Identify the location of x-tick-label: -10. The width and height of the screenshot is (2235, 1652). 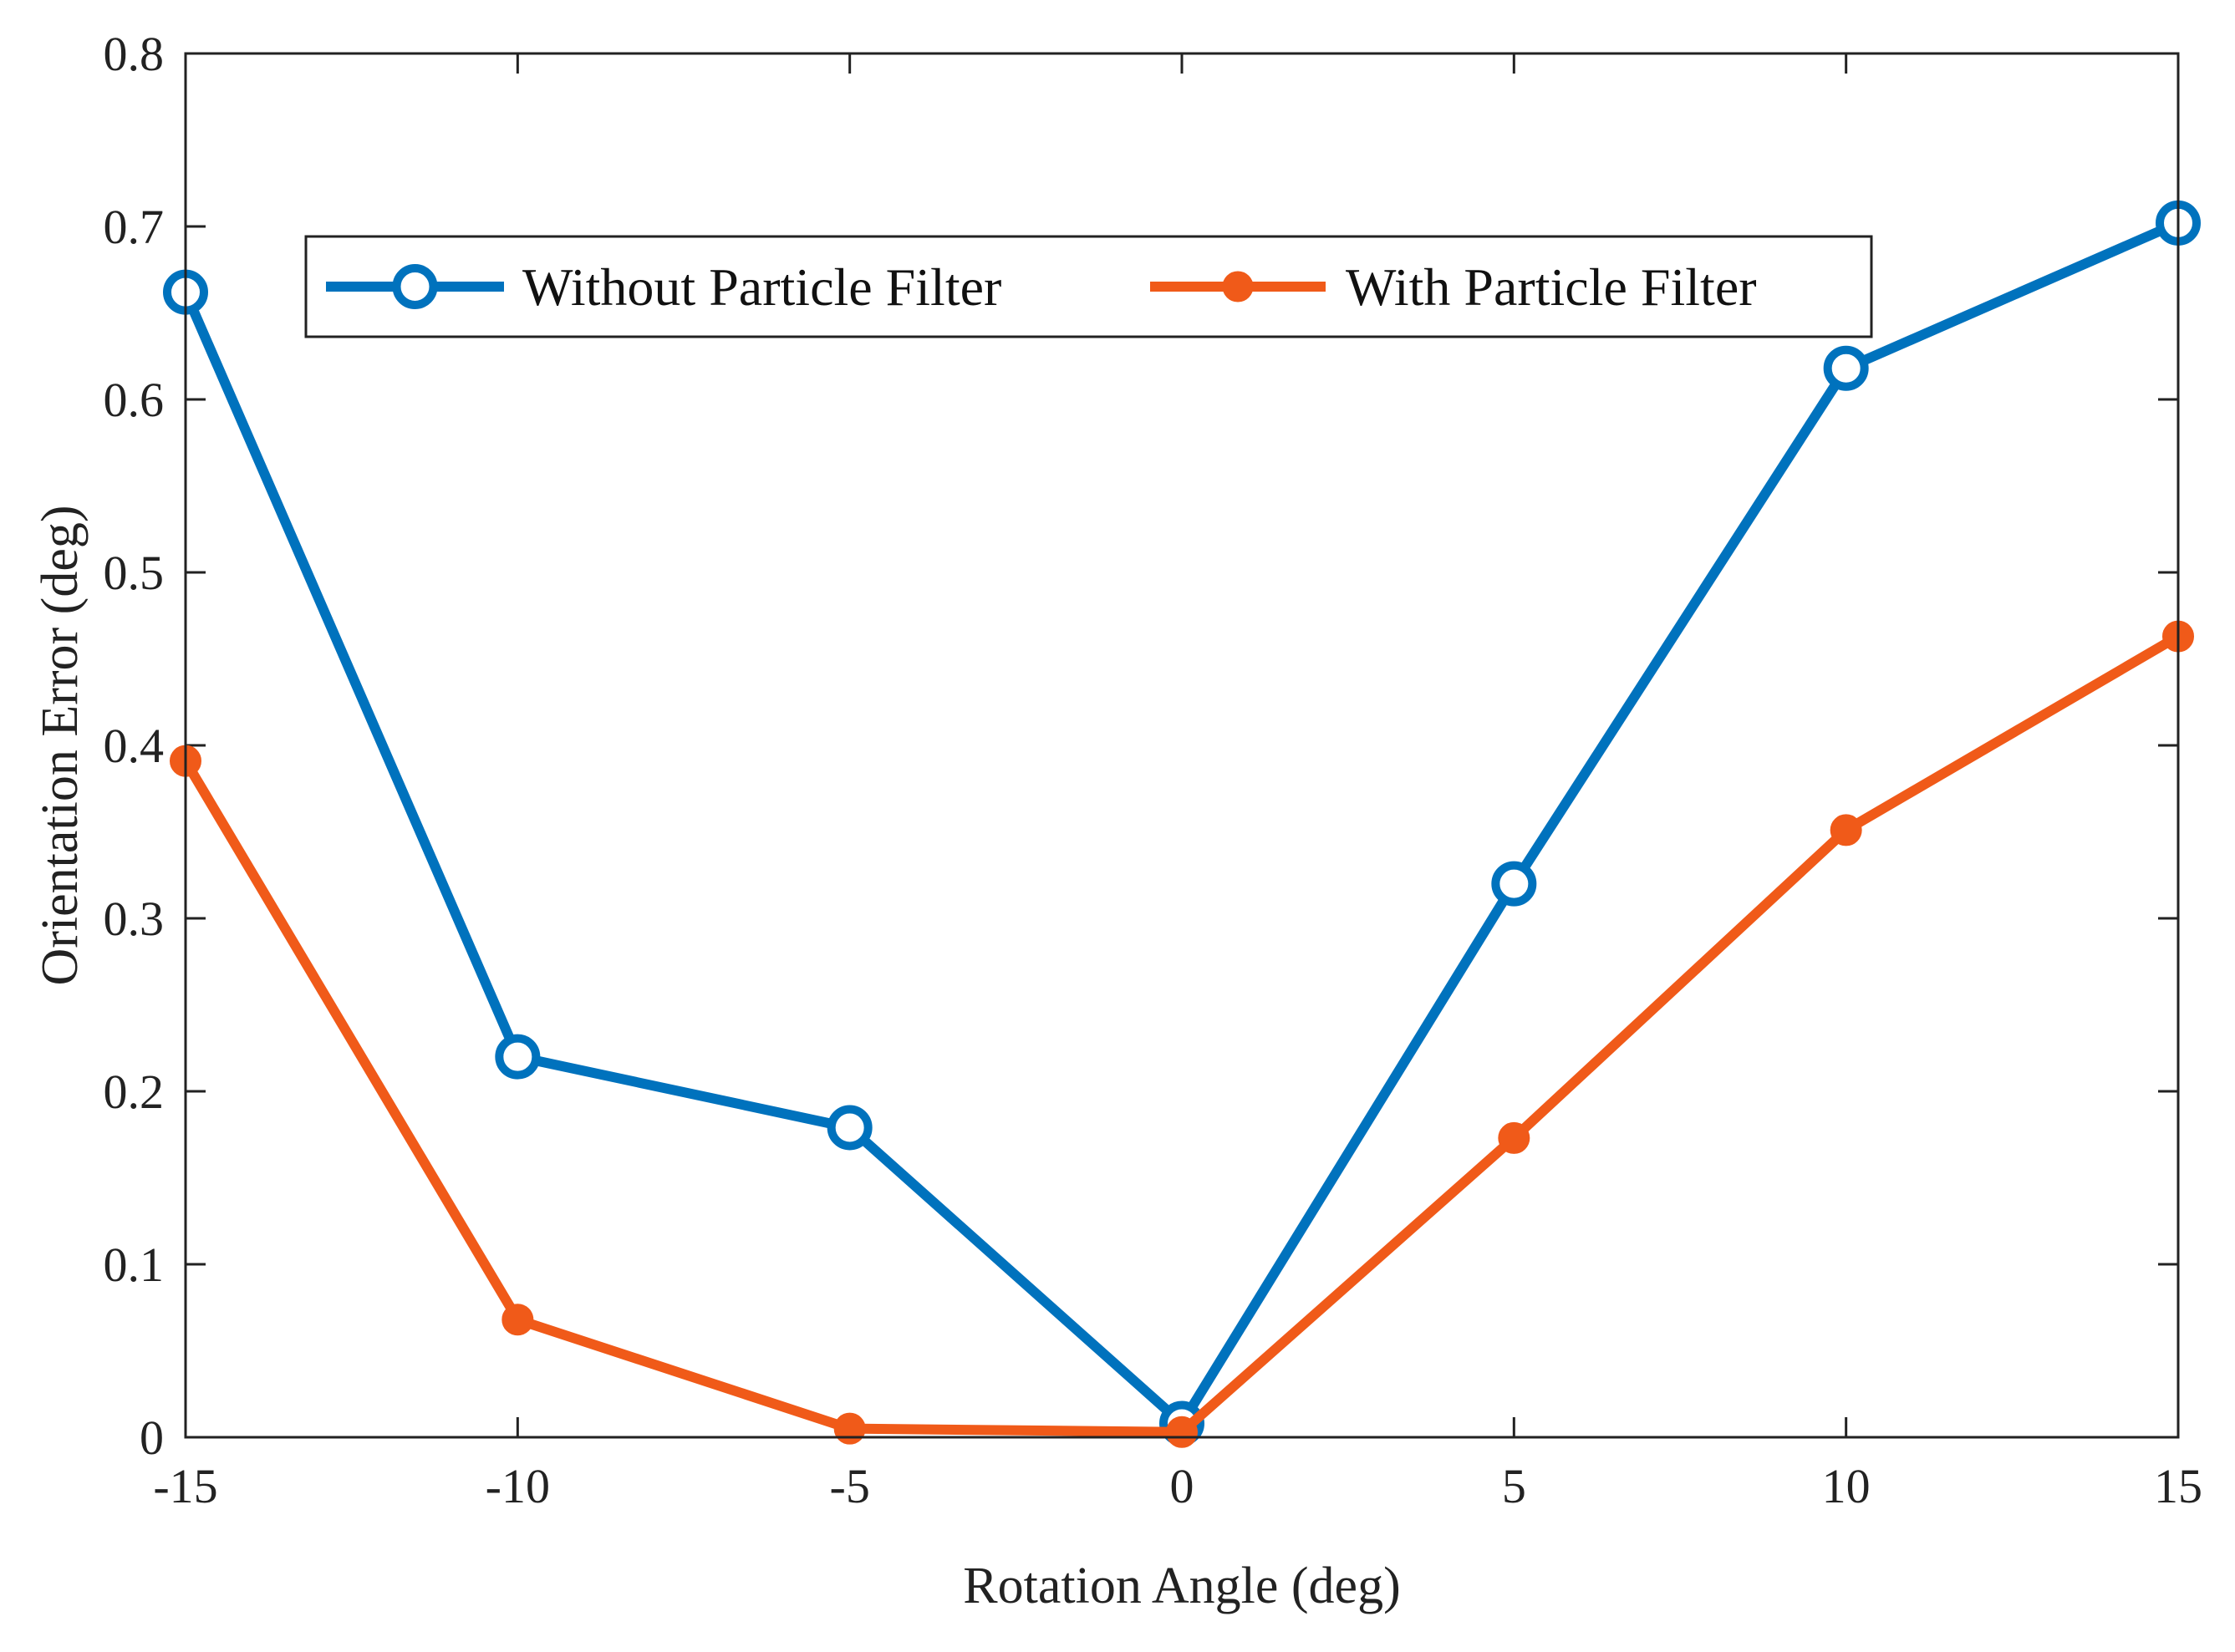
(518, 1486).